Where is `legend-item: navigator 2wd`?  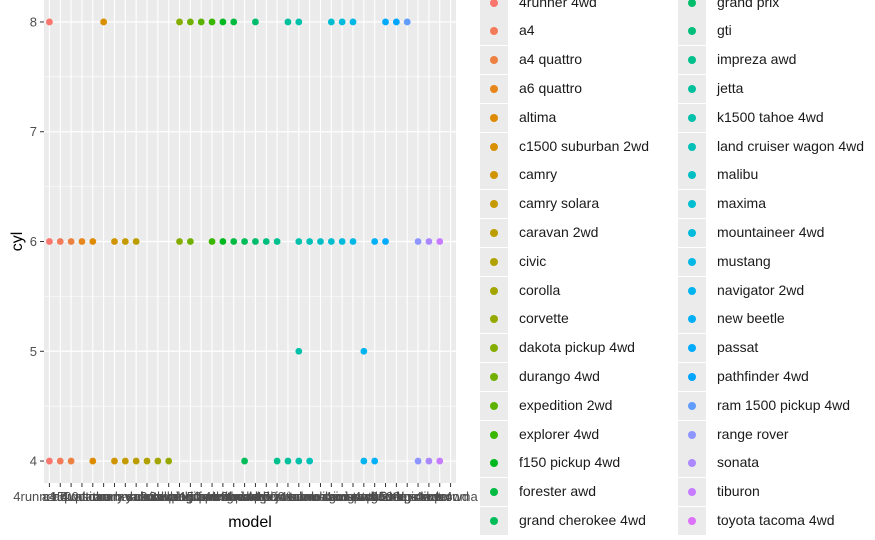 legend-item: navigator 2wd is located at coordinates (776, 290).